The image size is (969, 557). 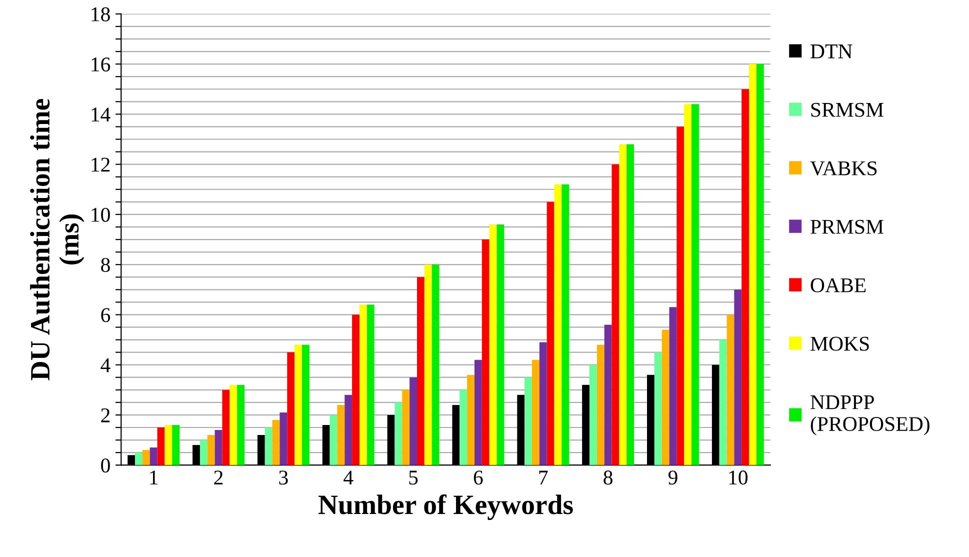 I want to click on x-tick-label: 7, so click(x=543, y=477).